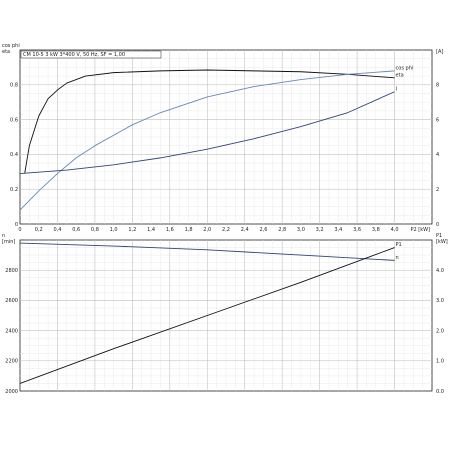  Describe the element at coordinates (437, 190) in the screenshot. I see `y-tick-label-right: 2` at that location.